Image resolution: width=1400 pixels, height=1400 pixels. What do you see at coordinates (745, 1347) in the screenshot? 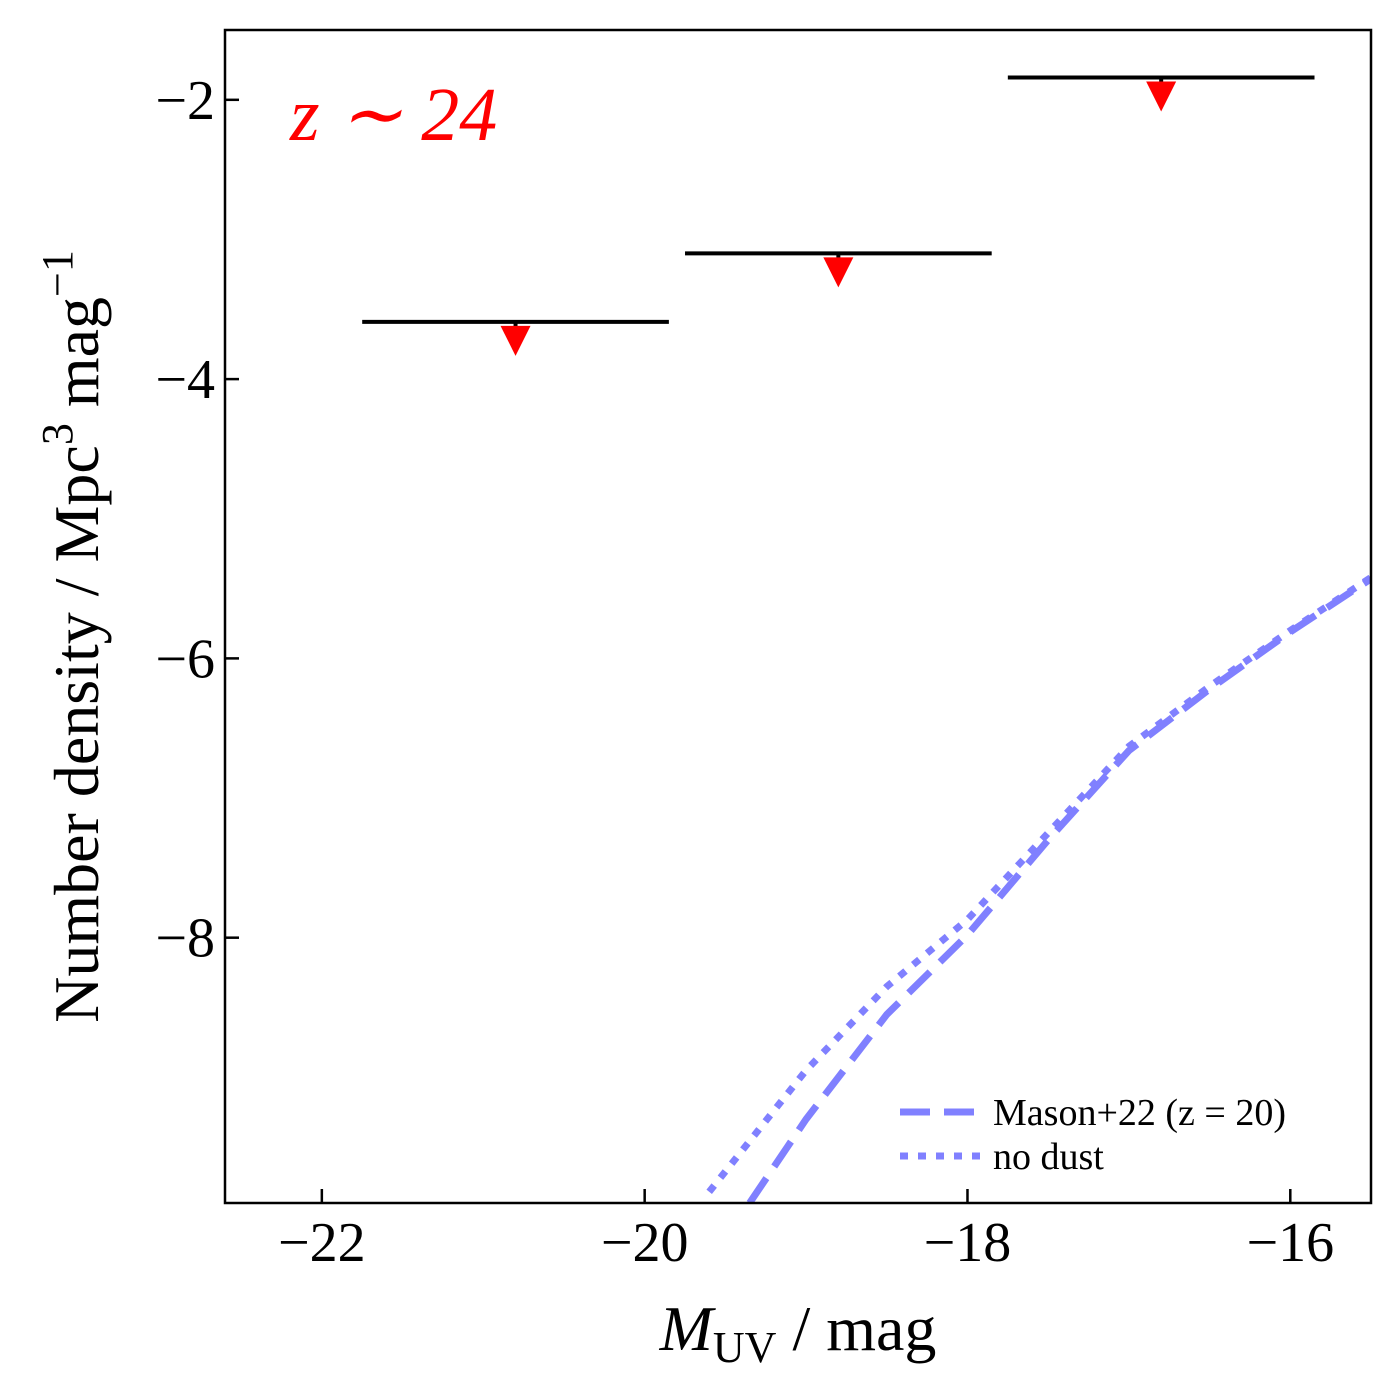
I see `x-label-part: UV` at bounding box center [745, 1347].